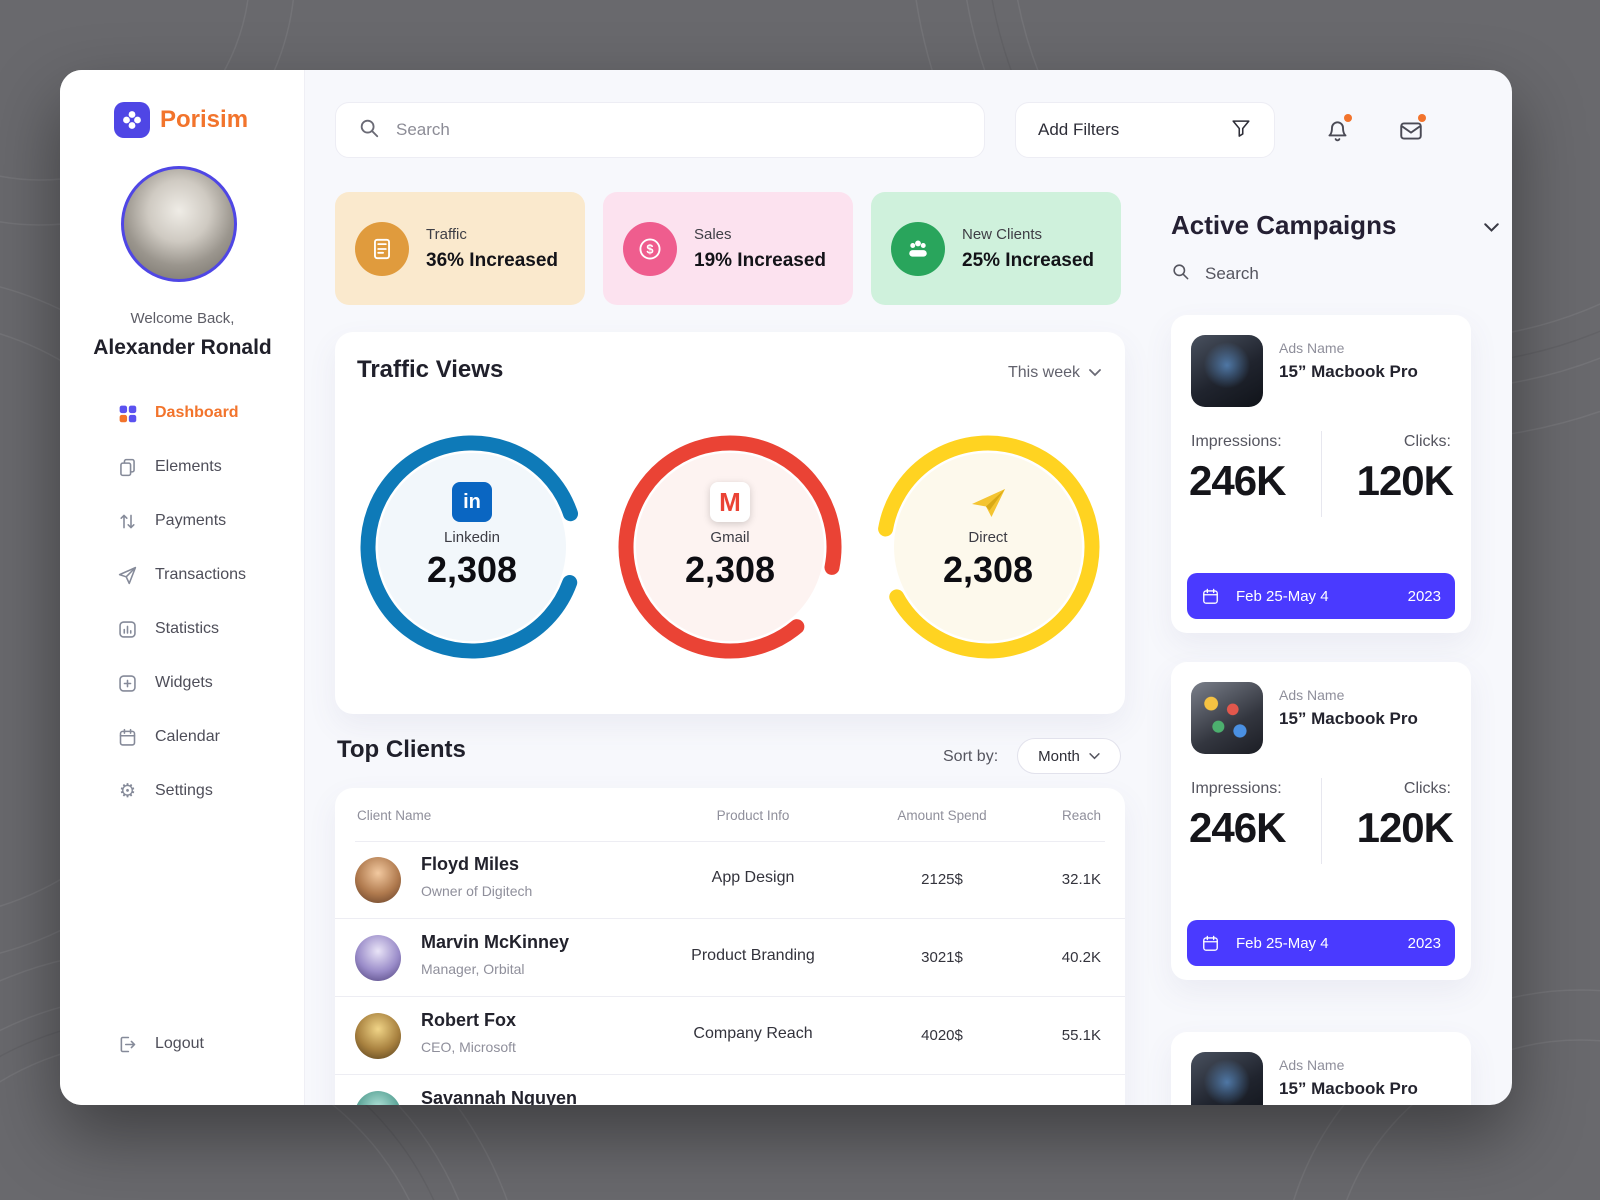 The height and width of the screenshot is (1200, 1600). I want to click on client-name: Robert Fox, so click(469, 1020).